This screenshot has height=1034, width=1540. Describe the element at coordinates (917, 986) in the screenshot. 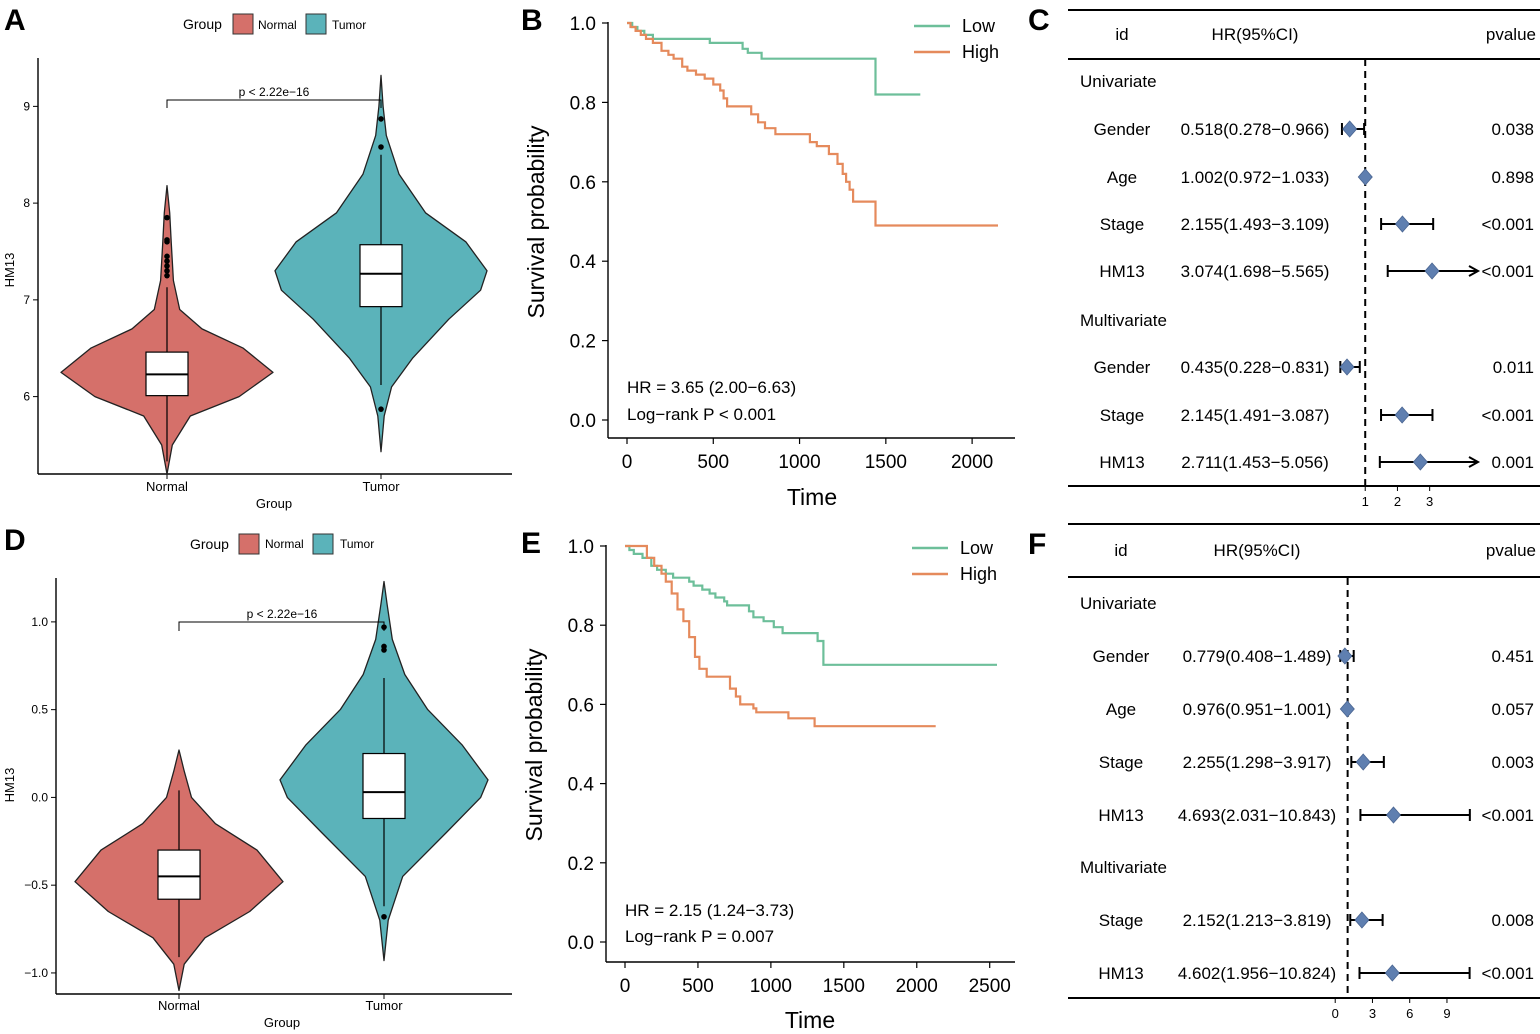

I see `x-tick-label-e: 2000` at that location.